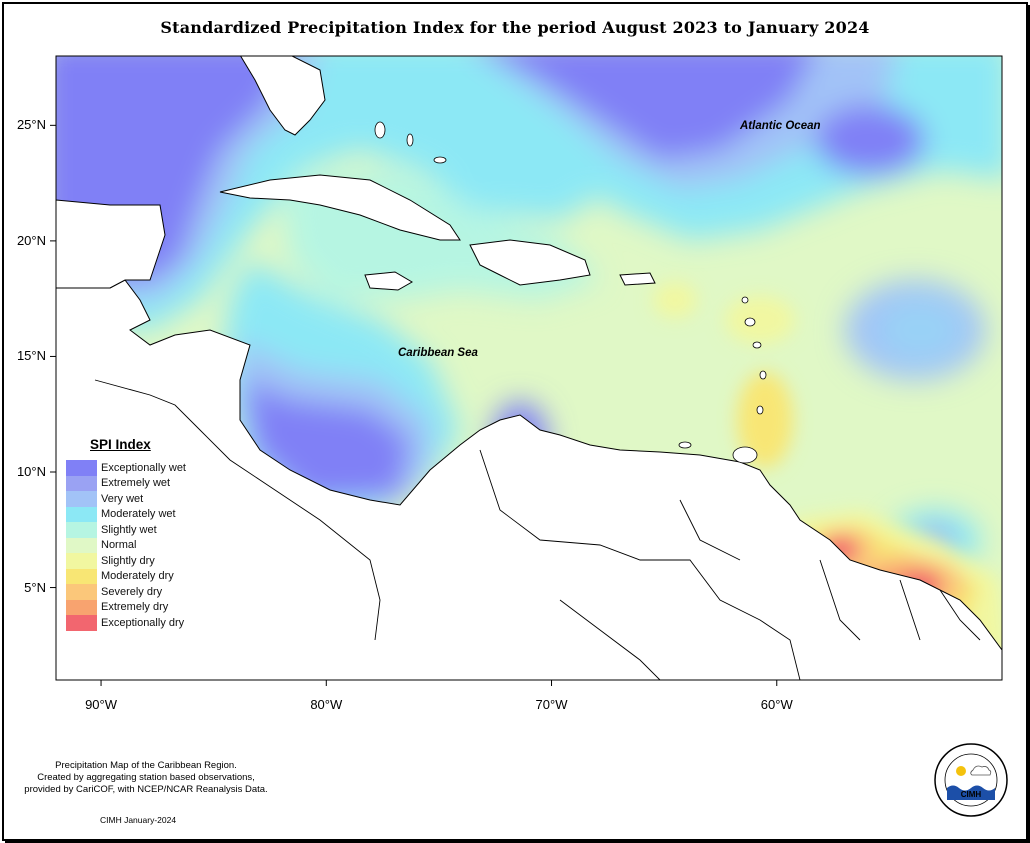 The width and height of the screenshot is (1030, 843). I want to click on legend-item: Slightly wet, so click(126, 530).